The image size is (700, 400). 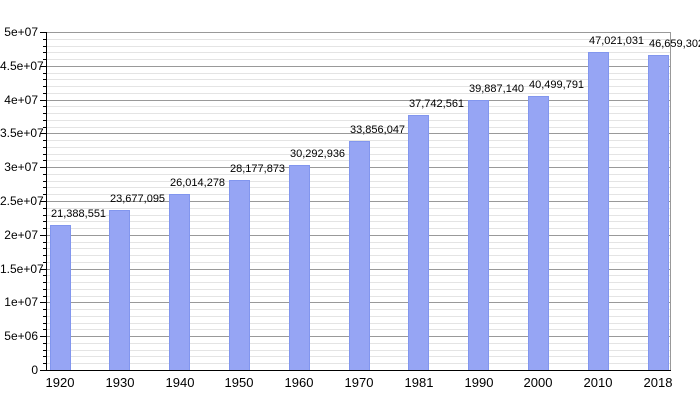 What do you see at coordinates (198, 183) in the screenshot?
I see `bar-value-label: 26,014,278` at bounding box center [198, 183].